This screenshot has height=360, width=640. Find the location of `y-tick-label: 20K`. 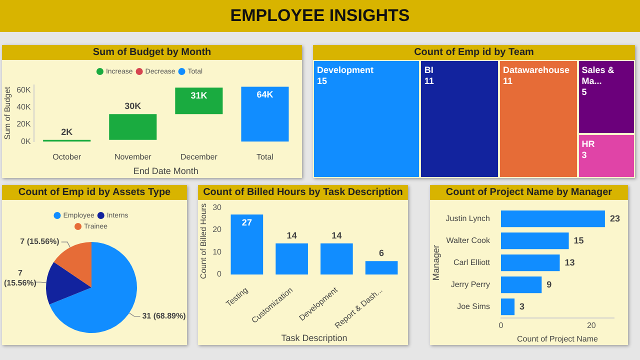

y-tick-label: 20K is located at coordinates (24, 124).